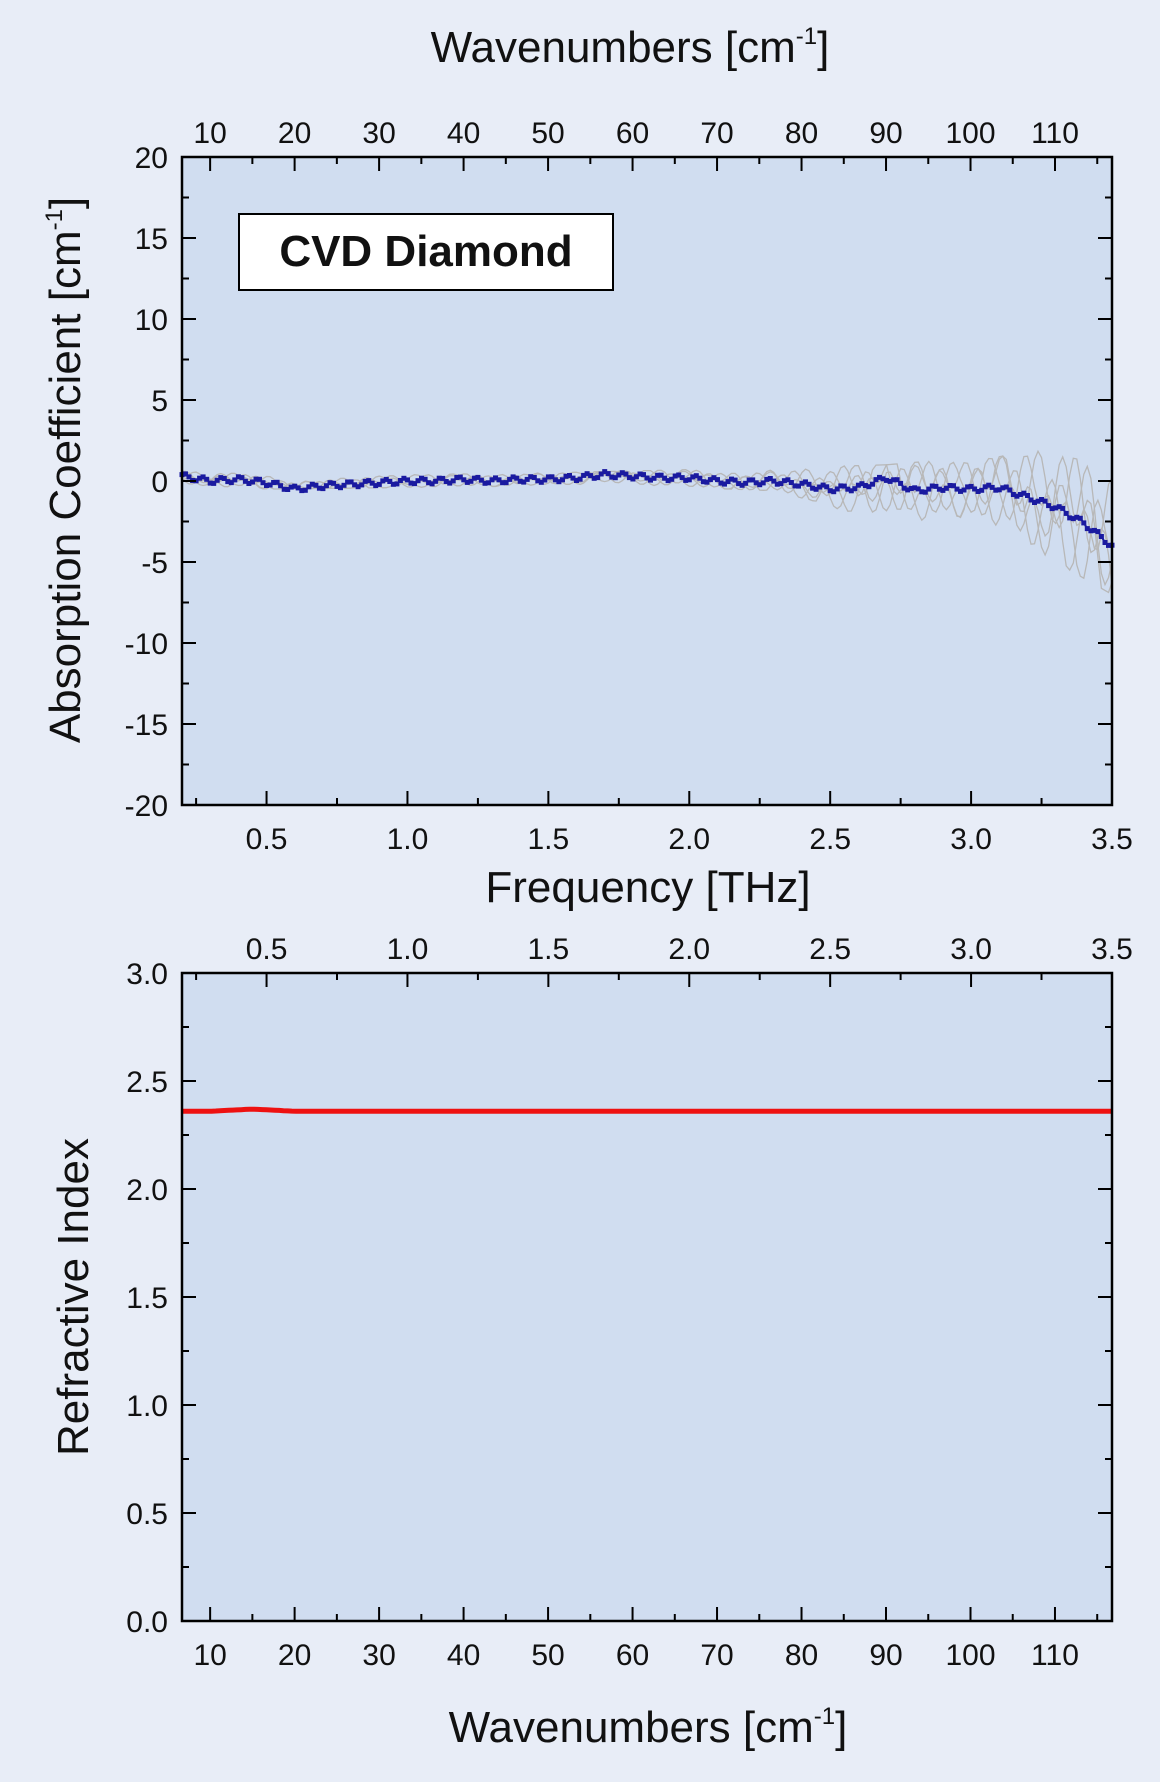 Image resolution: width=1160 pixels, height=1782 pixels. Describe the element at coordinates (147, 1298) in the screenshot. I see `y-tick-label: 1.5` at that location.